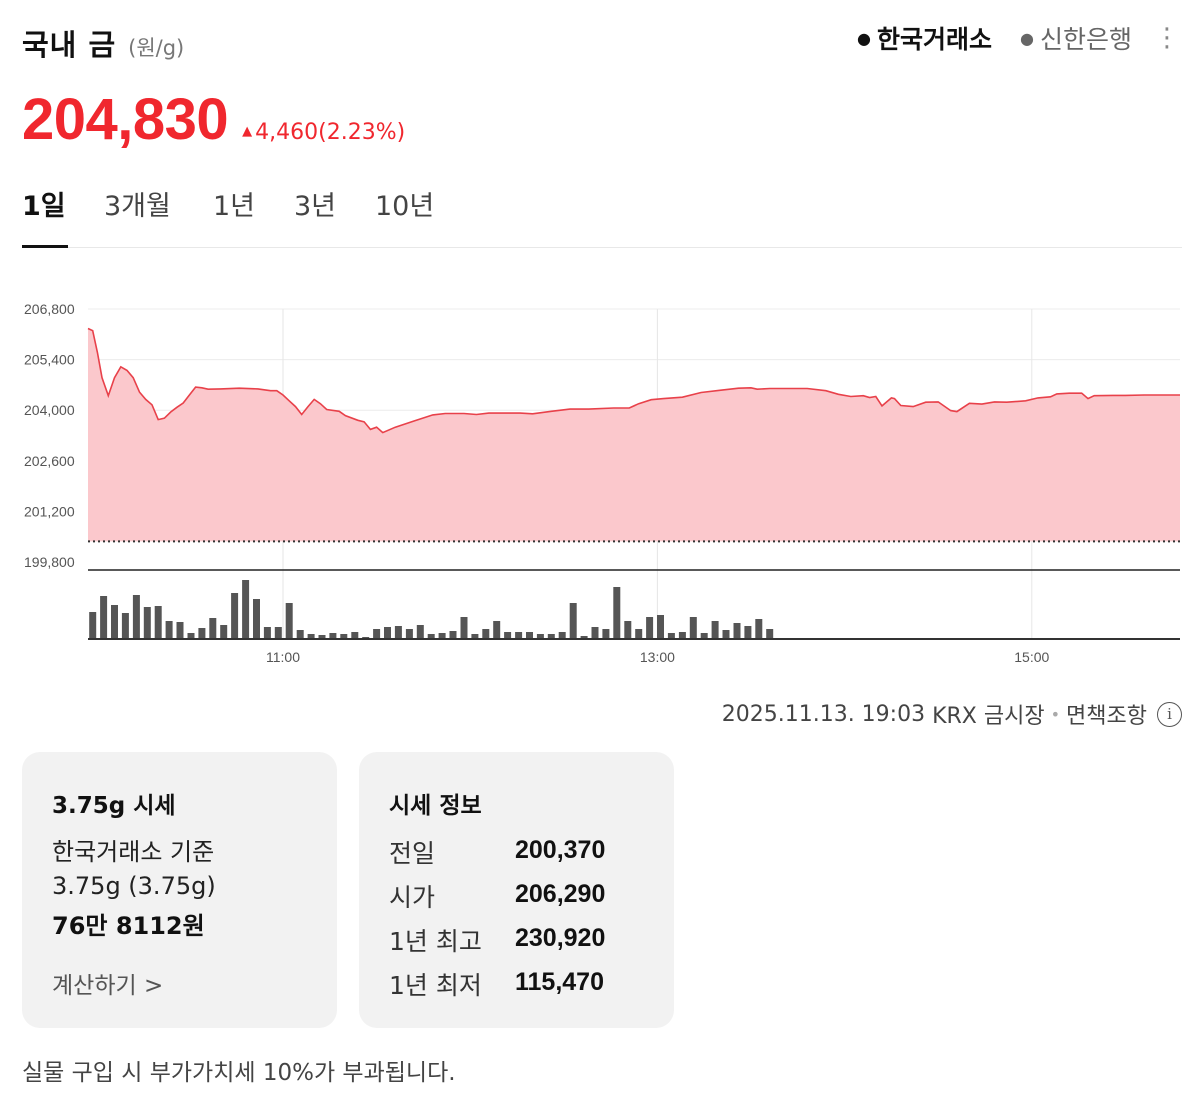 The width and height of the screenshot is (1200, 1105). Describe the element at coordinates (49, 461) in the screenshot. I see `y-tick-label: 202,600` at that location.